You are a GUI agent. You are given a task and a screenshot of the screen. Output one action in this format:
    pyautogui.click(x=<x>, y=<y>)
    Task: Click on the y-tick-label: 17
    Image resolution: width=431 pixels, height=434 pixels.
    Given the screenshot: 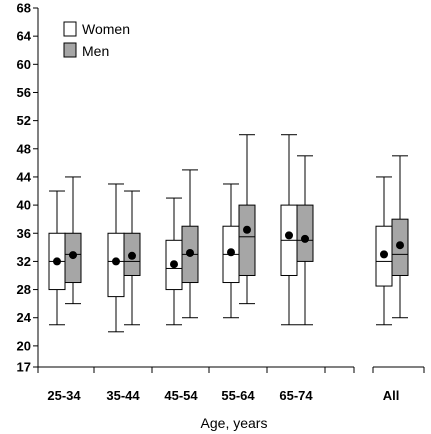 What is the action you would take?
    pyautogui.click(x=24, y=367)
    